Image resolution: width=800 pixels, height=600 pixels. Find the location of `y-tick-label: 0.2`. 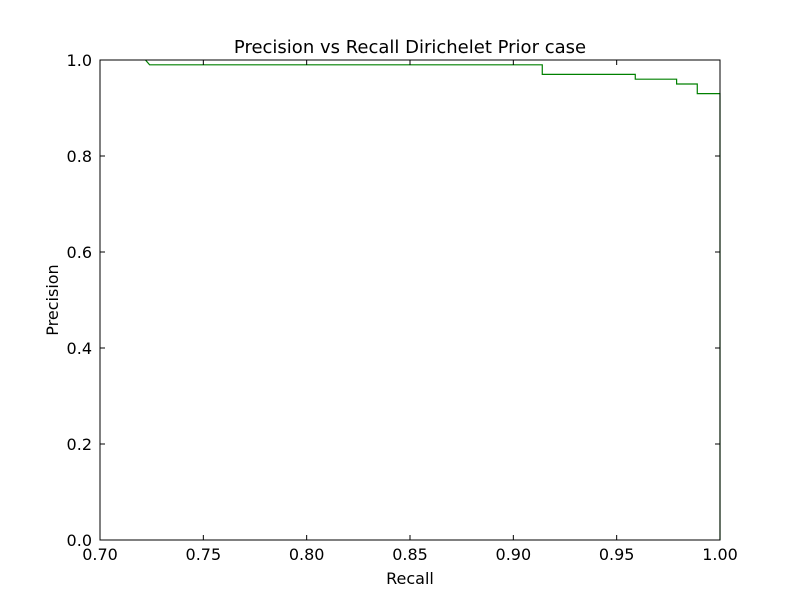

y-tick-label: 0.2 is located at coordinates (79, 444).